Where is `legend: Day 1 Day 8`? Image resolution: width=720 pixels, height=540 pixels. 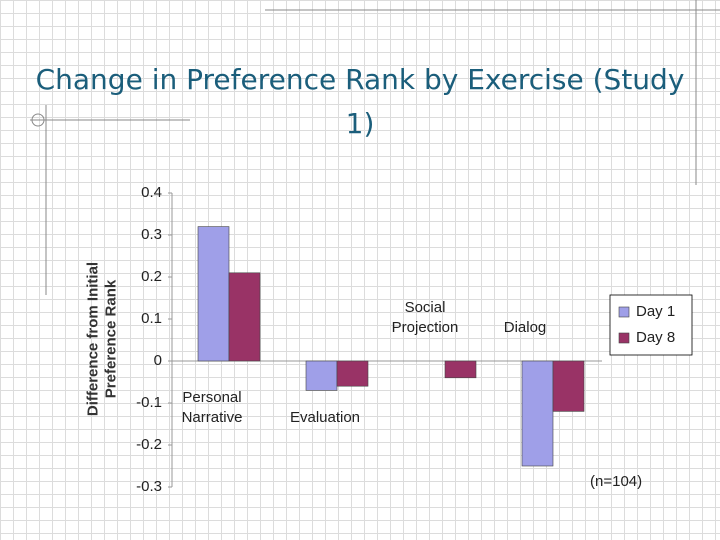 legend: Day 1 Day 8 is located at coordinates (651, 325).